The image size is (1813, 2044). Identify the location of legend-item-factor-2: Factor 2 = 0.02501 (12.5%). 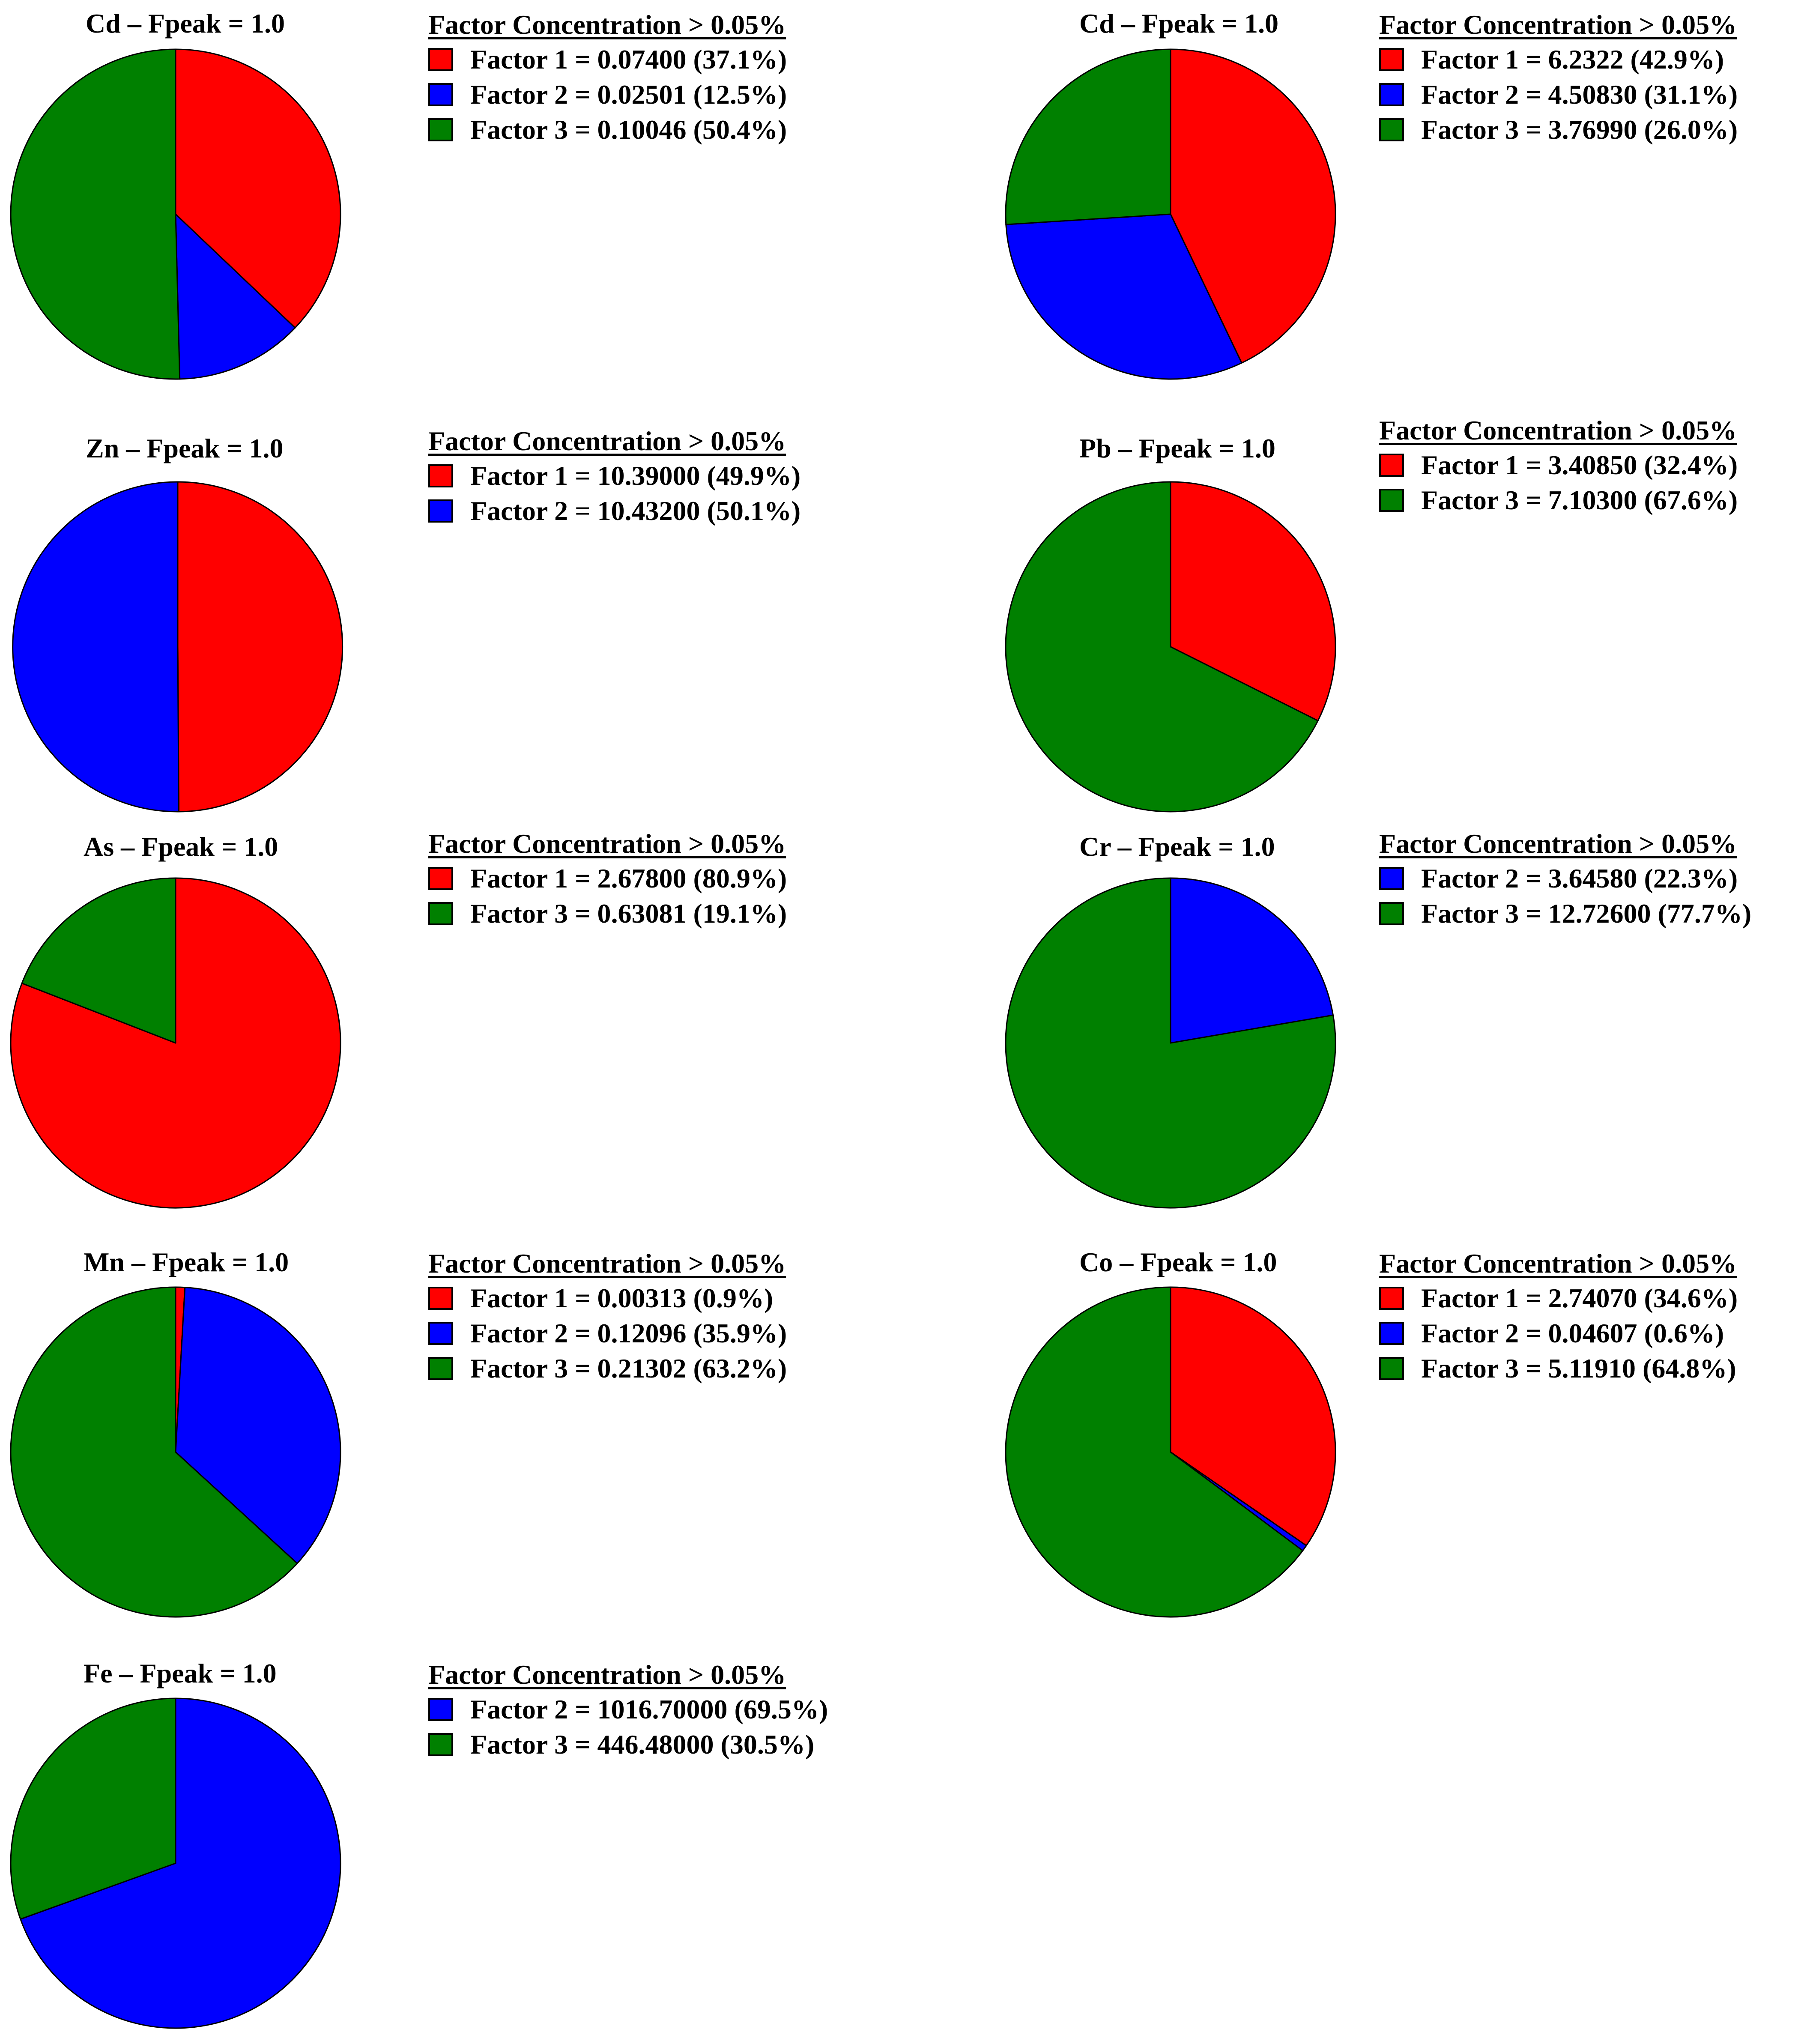
(607, 94).